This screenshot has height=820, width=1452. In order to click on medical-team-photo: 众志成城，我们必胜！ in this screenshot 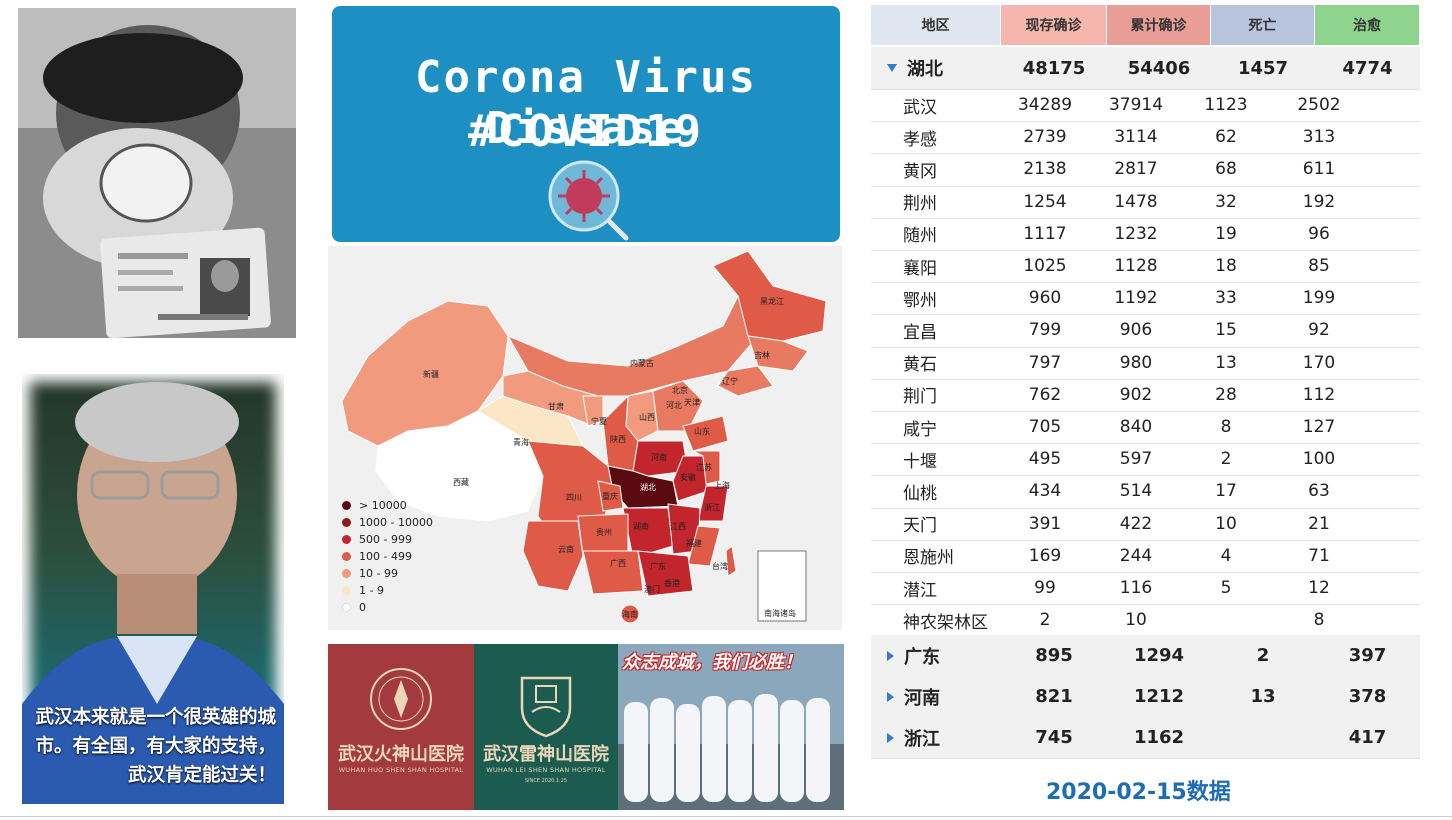, I will do `click(731, 727)`.